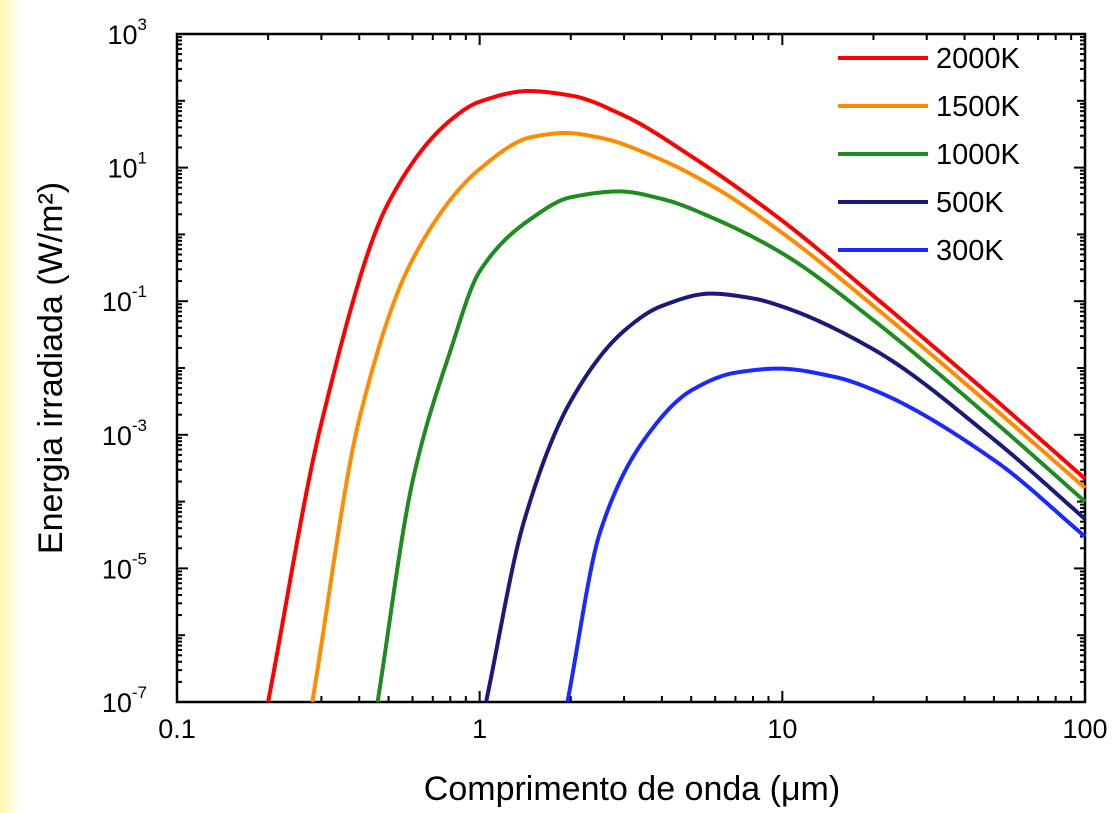 The width and height of the screenshot is (1115, 813). I want to click on x-tick-label: 0.1, so click(177, 729).